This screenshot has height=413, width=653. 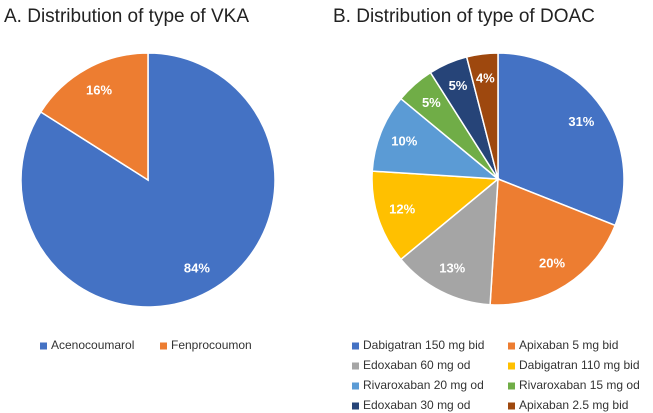 What do you see at coordinates (402, 209) in the screenshot?
I see `data-label: 12%` at bounding box center [402, 209].